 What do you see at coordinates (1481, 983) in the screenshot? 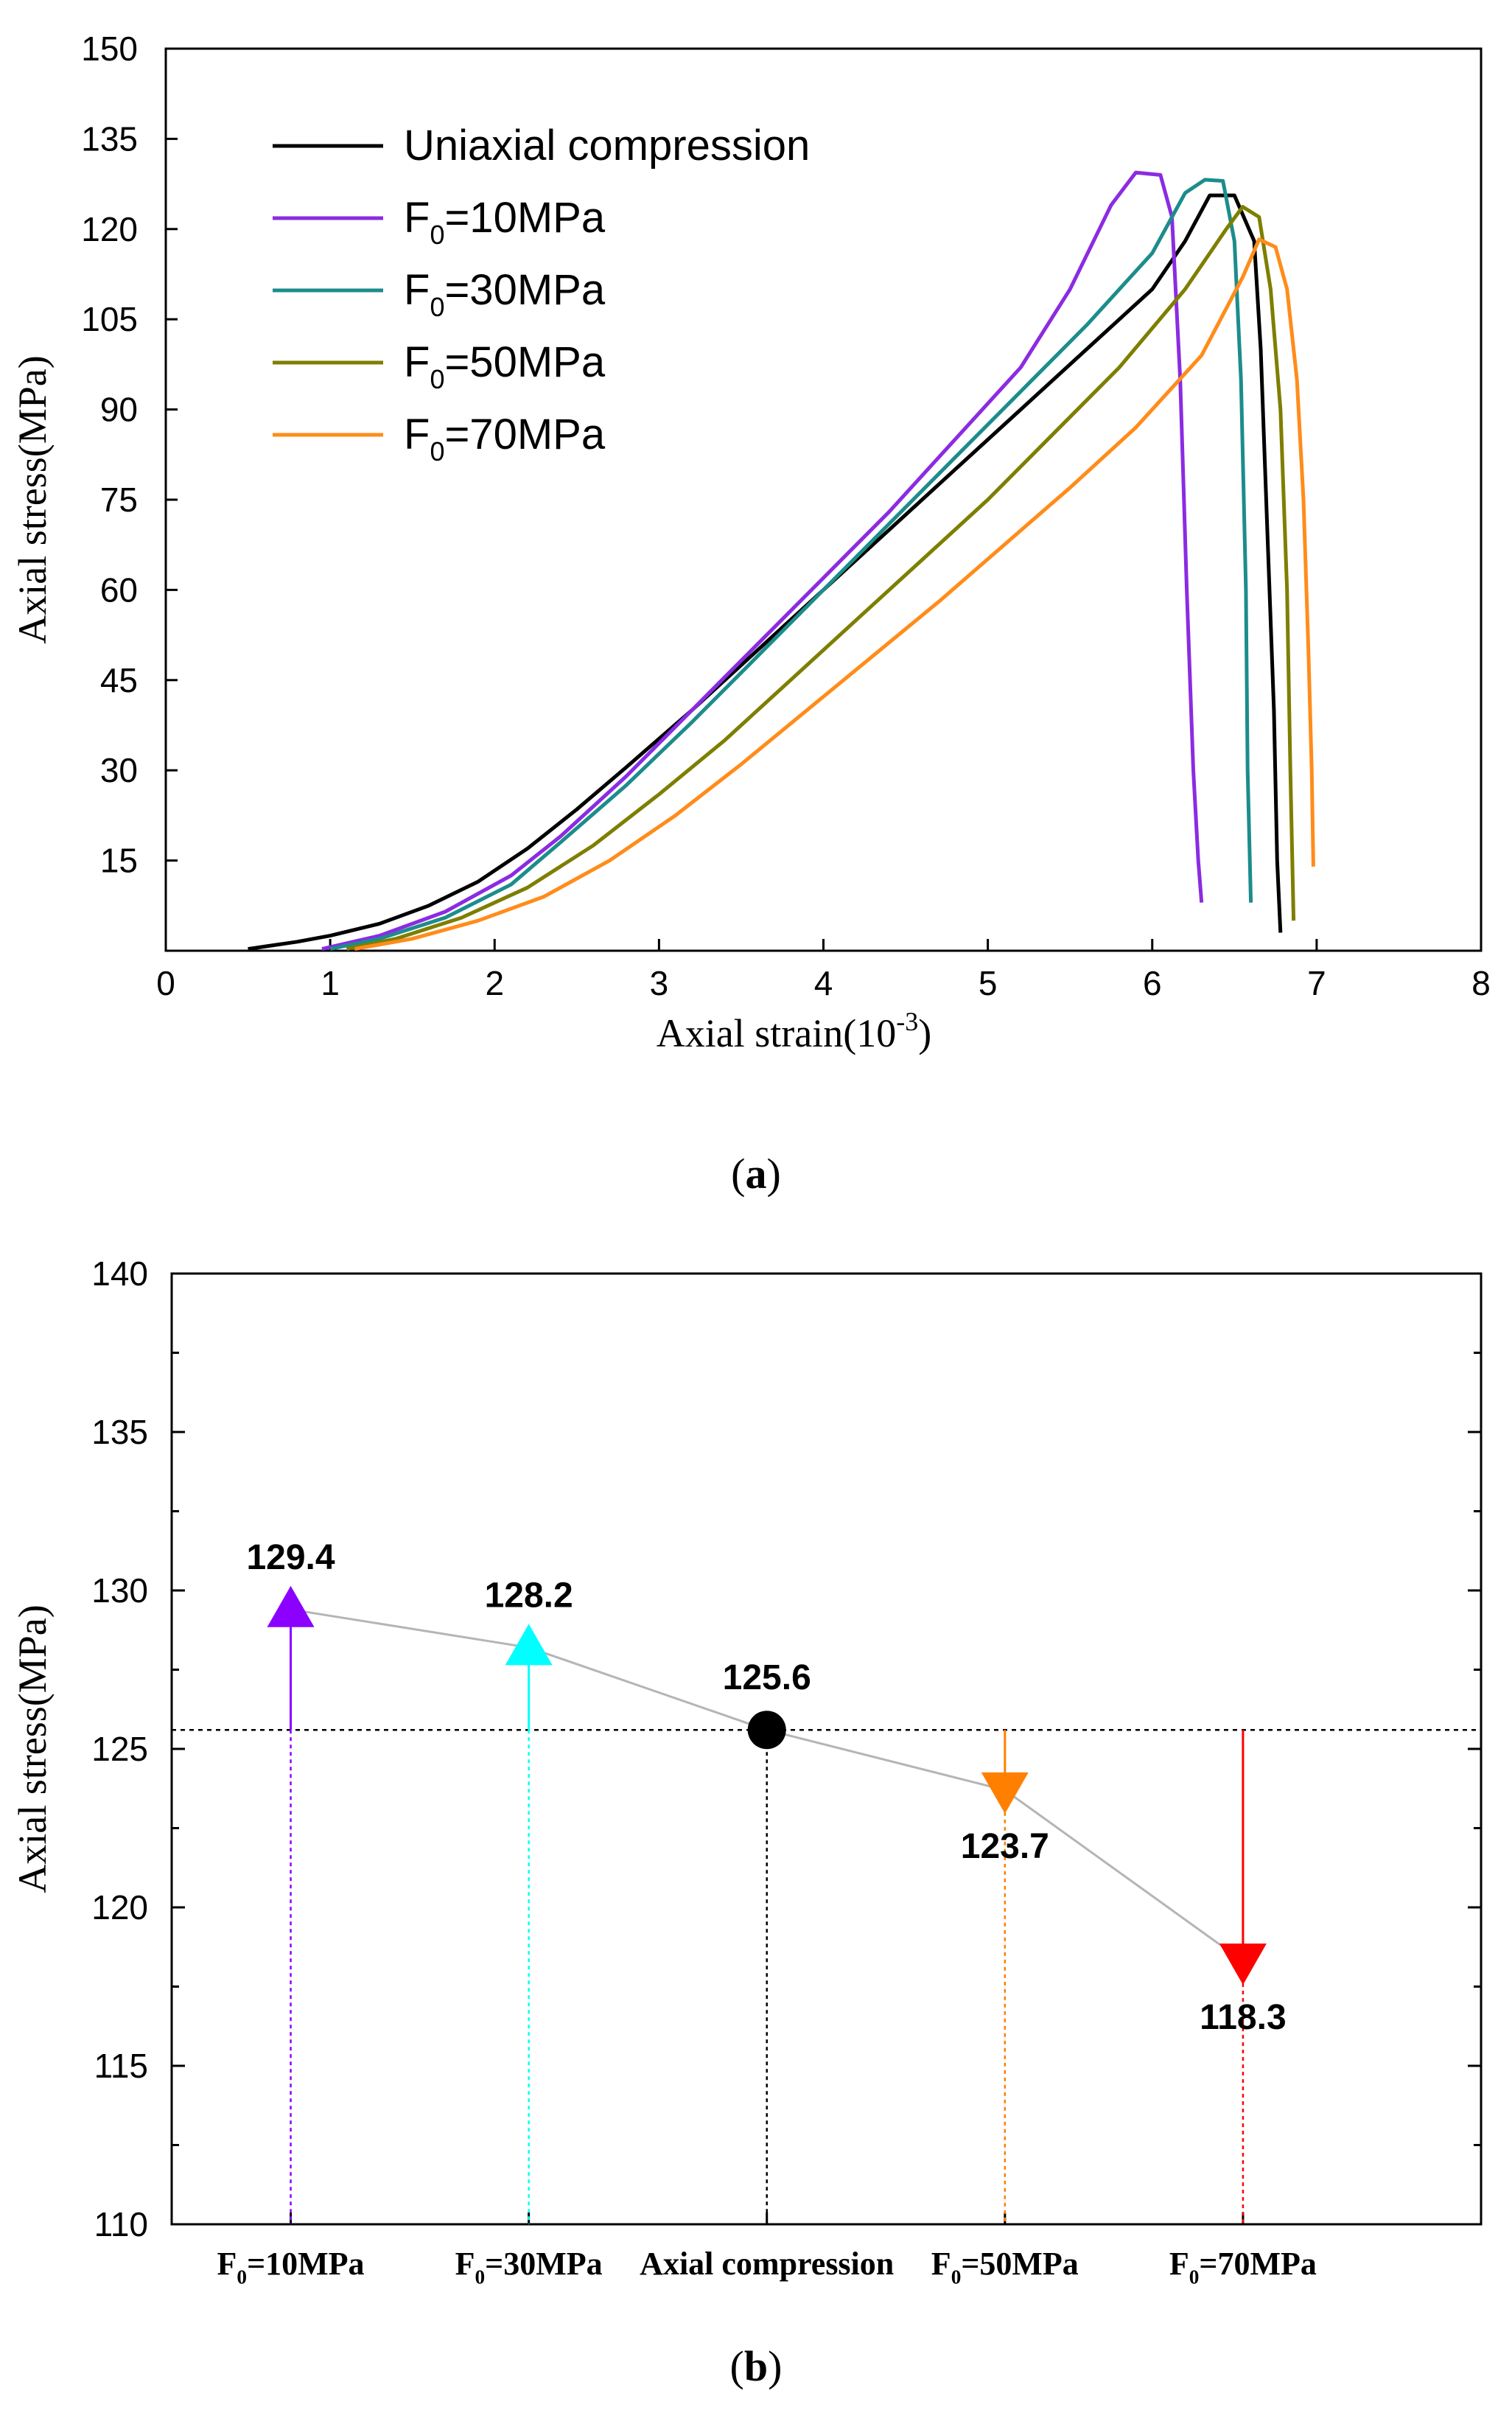
I see `x-tick-label-a: 8` at bounding box center [1481, 983].